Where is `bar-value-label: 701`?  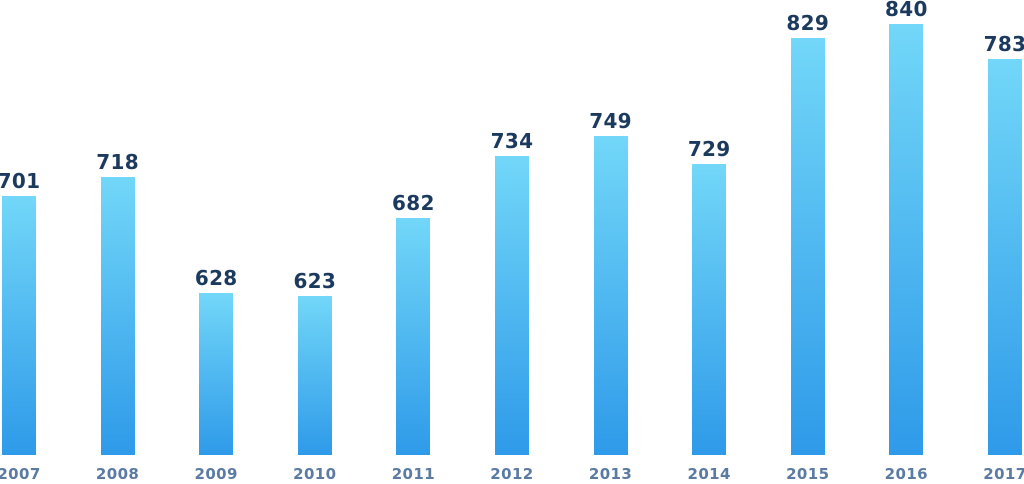 bar-value-label: 701 is located at coordinates (20, 181).